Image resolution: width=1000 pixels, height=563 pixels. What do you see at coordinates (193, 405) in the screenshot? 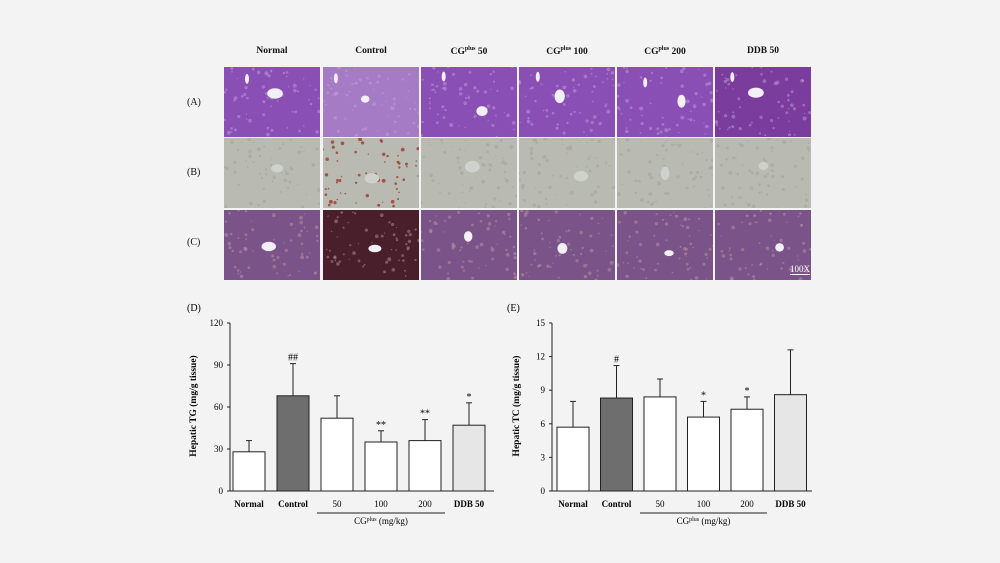
I see `ylabel-tg: Hepatic TG (mg/g tissue)` at bounding box center [193, 405].